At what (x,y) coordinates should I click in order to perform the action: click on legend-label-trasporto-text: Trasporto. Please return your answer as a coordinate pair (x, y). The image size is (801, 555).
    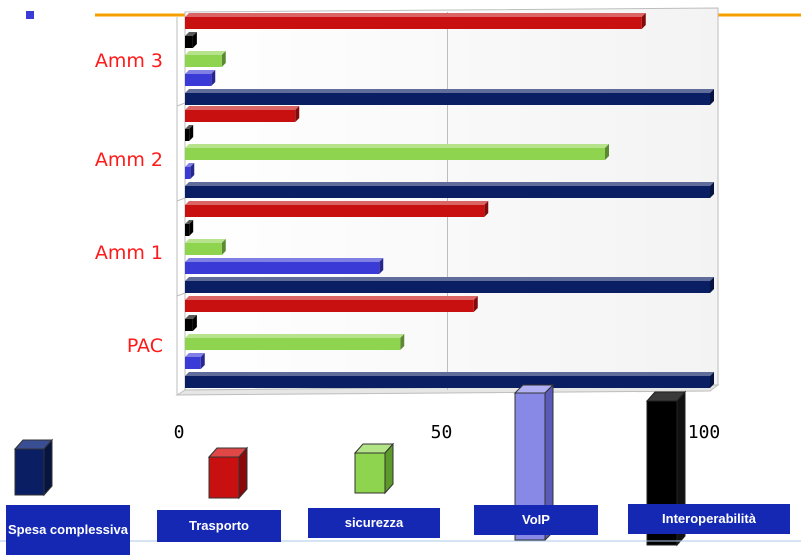
    Looking at the image, I should click on (219, 525).